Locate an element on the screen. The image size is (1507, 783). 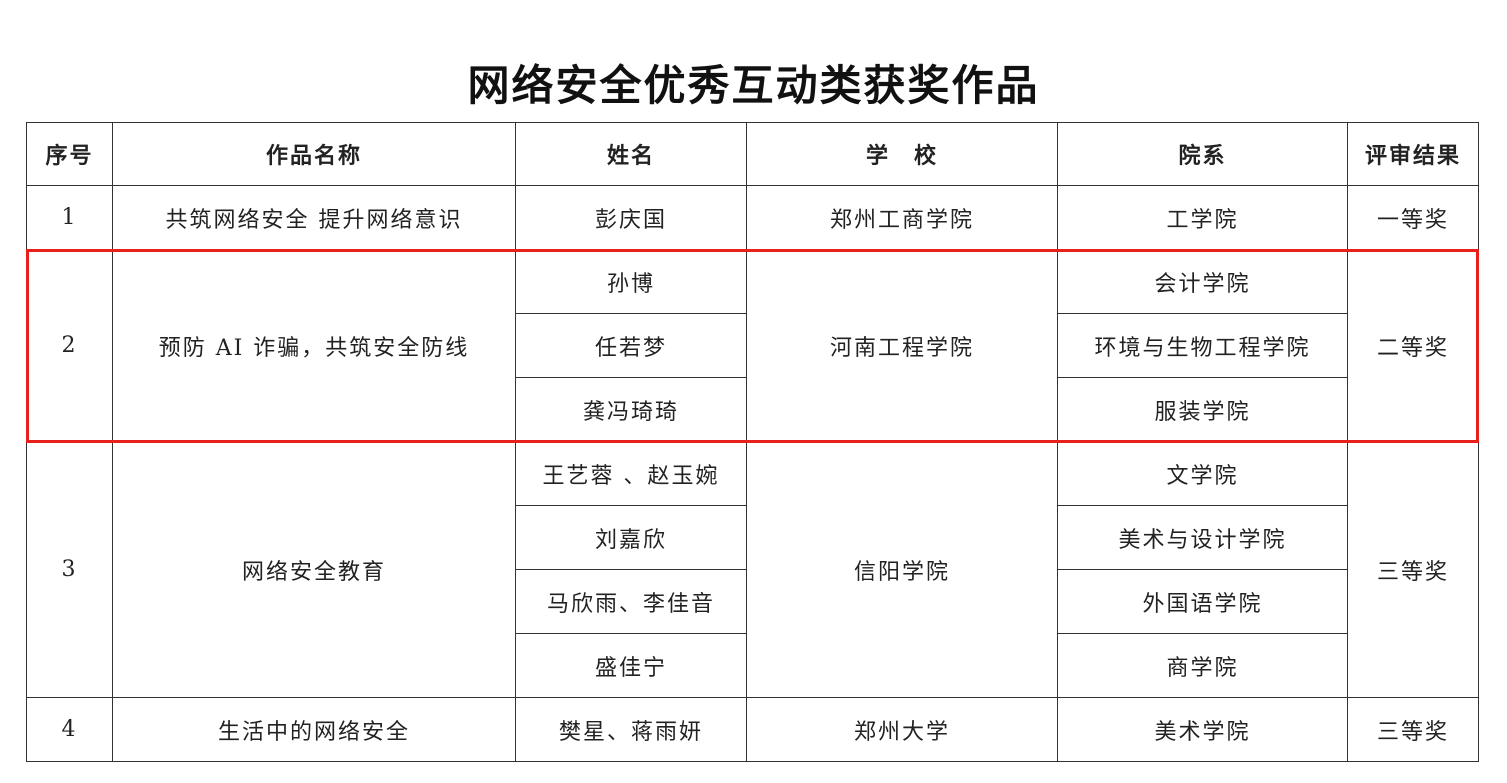
cell-name: 樊星、蒋雨妍 is located at coordinates (631, 729).